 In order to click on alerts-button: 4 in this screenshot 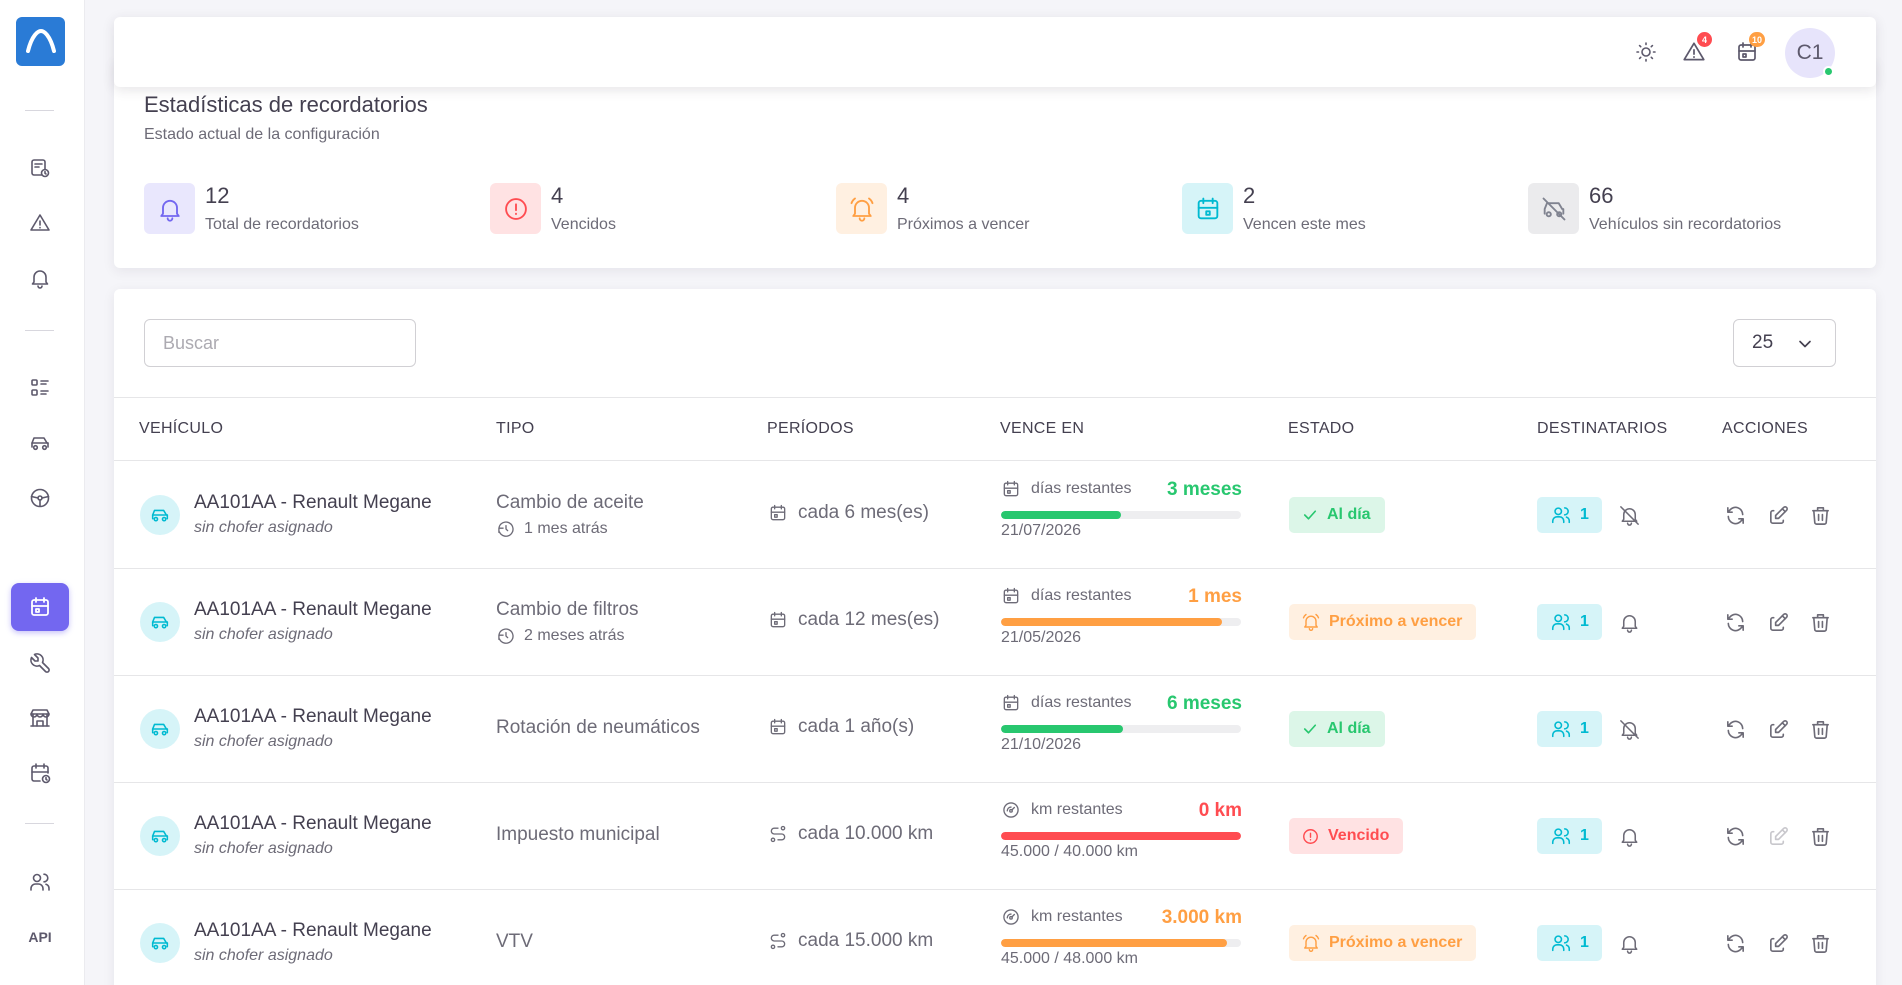, I will do `click(1695, 50)`.